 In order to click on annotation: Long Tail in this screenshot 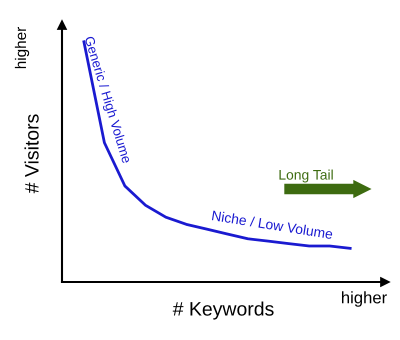, I will do `click(306, 176)`.